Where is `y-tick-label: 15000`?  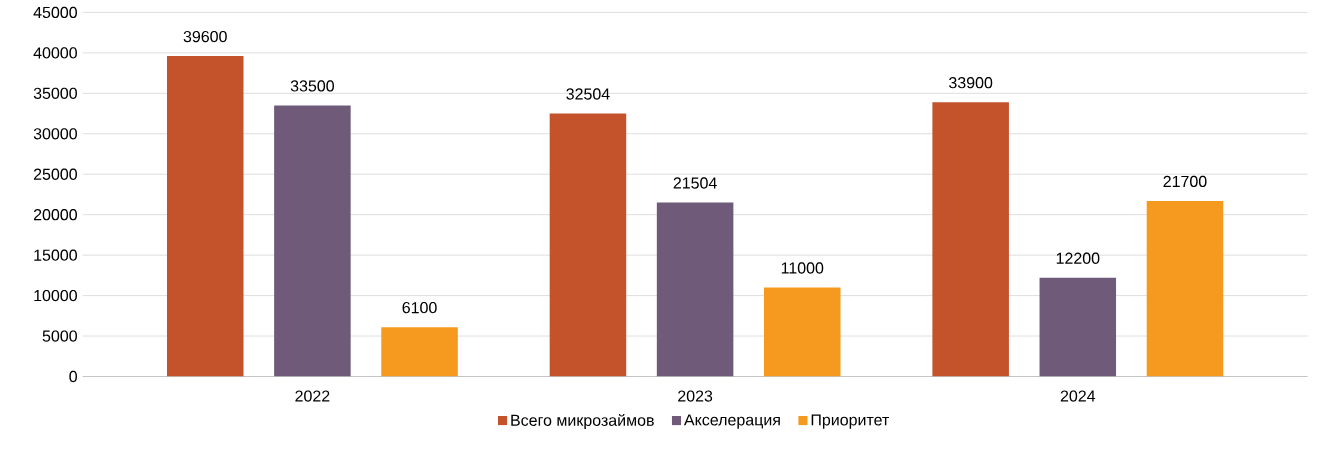 y-tick-label: 15000 is located at coordinates (55, 255).